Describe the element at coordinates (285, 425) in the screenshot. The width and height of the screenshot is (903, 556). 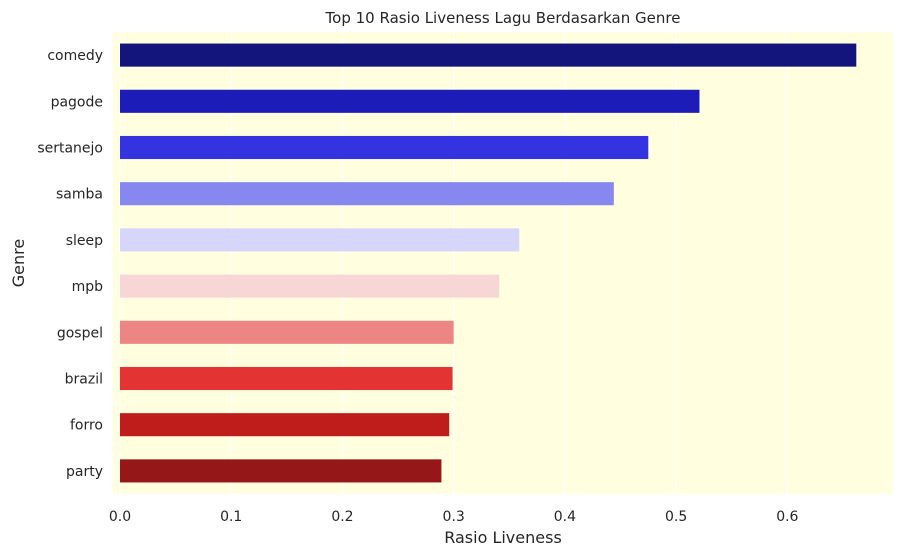
I see `bar-forro` at that location.